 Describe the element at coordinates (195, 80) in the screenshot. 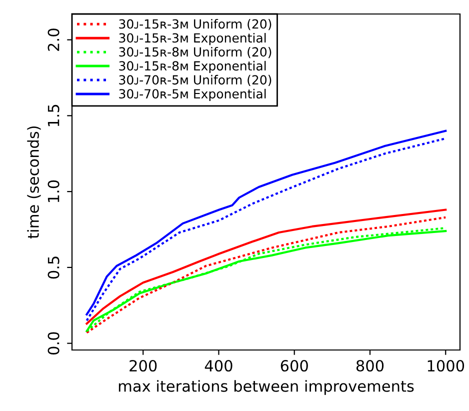

I see `legend-label: 30ᴊ-70ʀ-5ᴍ Uniform (20)` at that location.